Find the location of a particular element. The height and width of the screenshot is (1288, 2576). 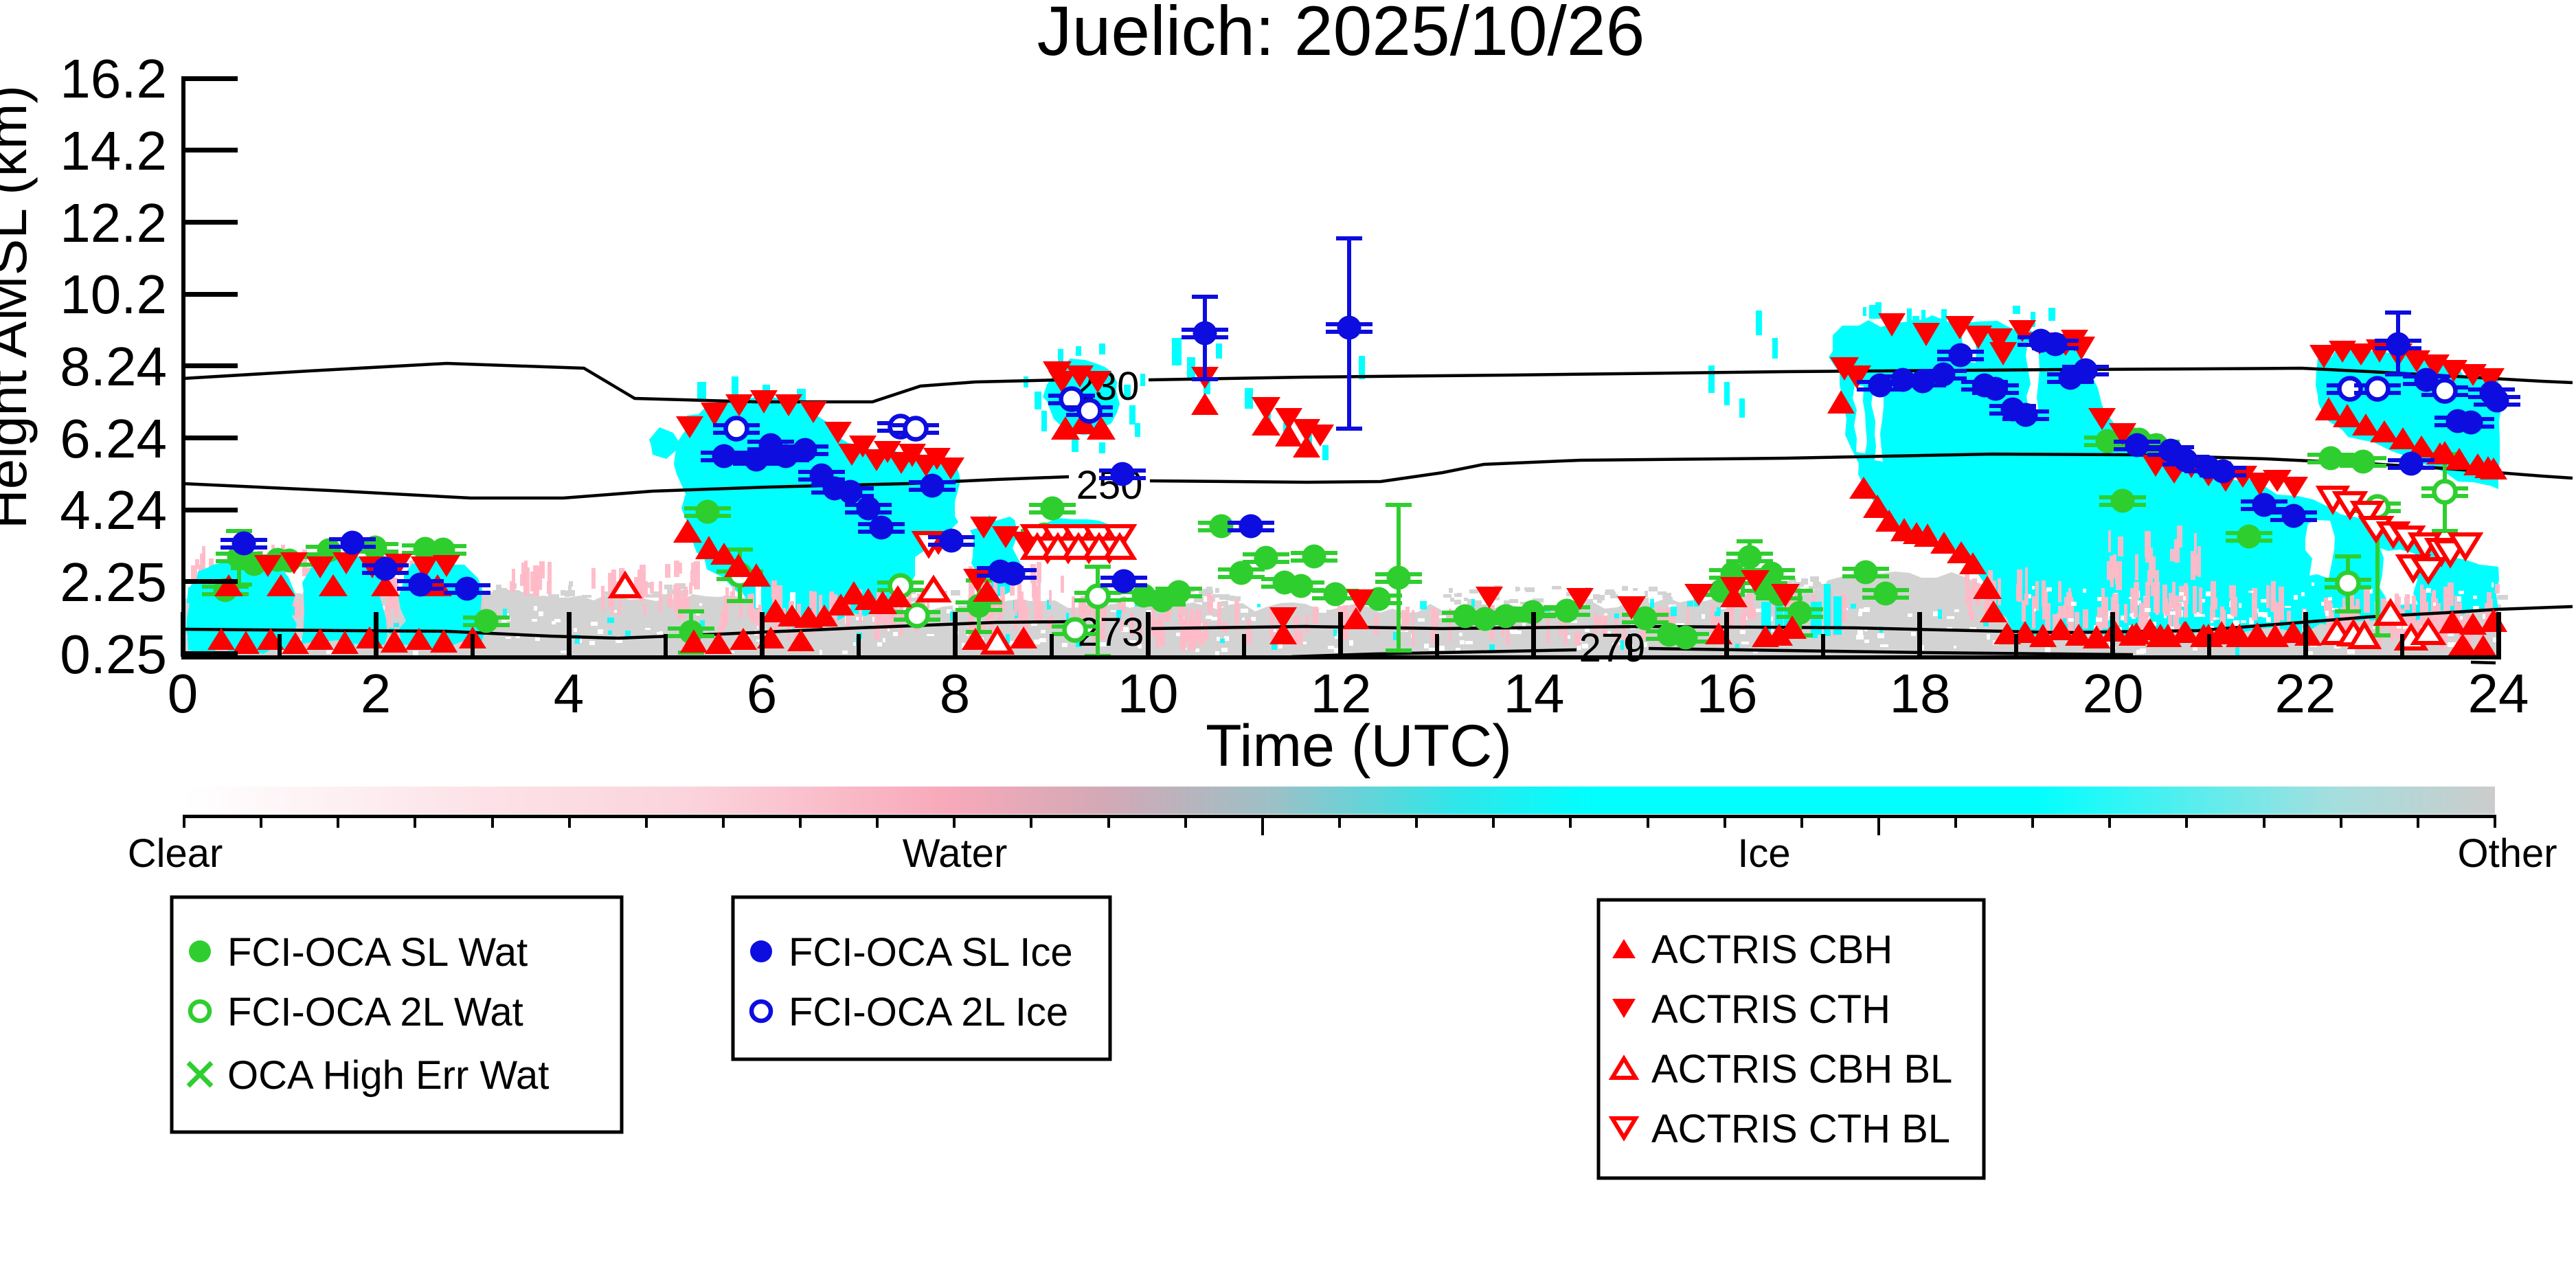

svg-text: 0.25 is located at coordinates (113, 654).